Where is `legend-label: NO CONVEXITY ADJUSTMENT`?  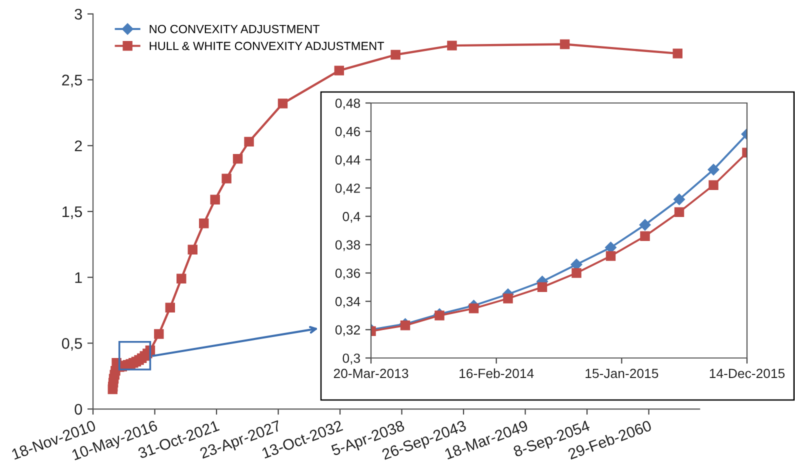
legend-label: NO CONVEXITY ADJUSTMENT is located at coordinates (235, 29).